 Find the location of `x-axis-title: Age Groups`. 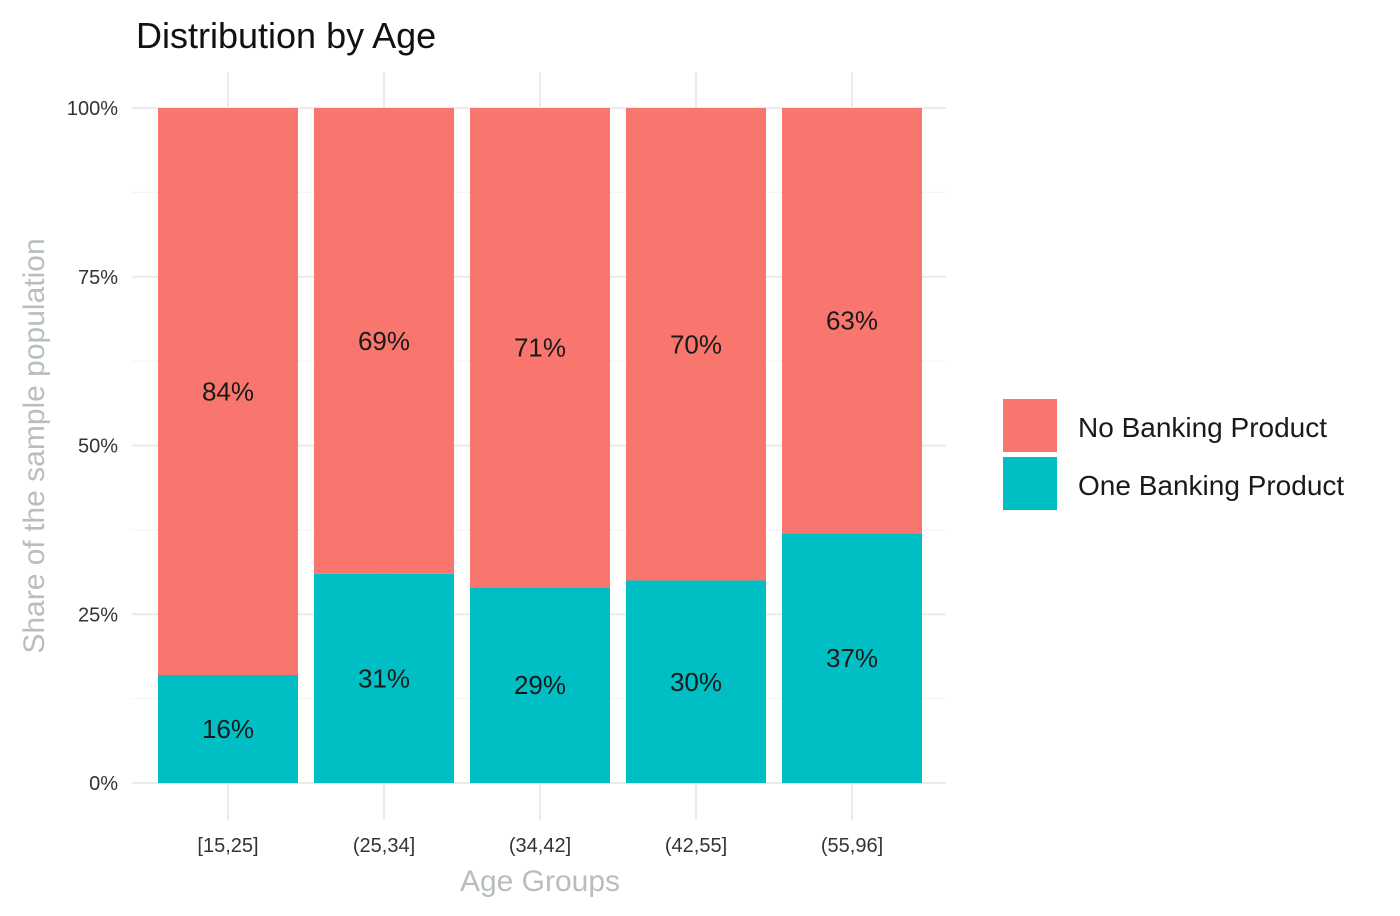

x-axis-title: Age Groups is located at coordinates (540, 881).